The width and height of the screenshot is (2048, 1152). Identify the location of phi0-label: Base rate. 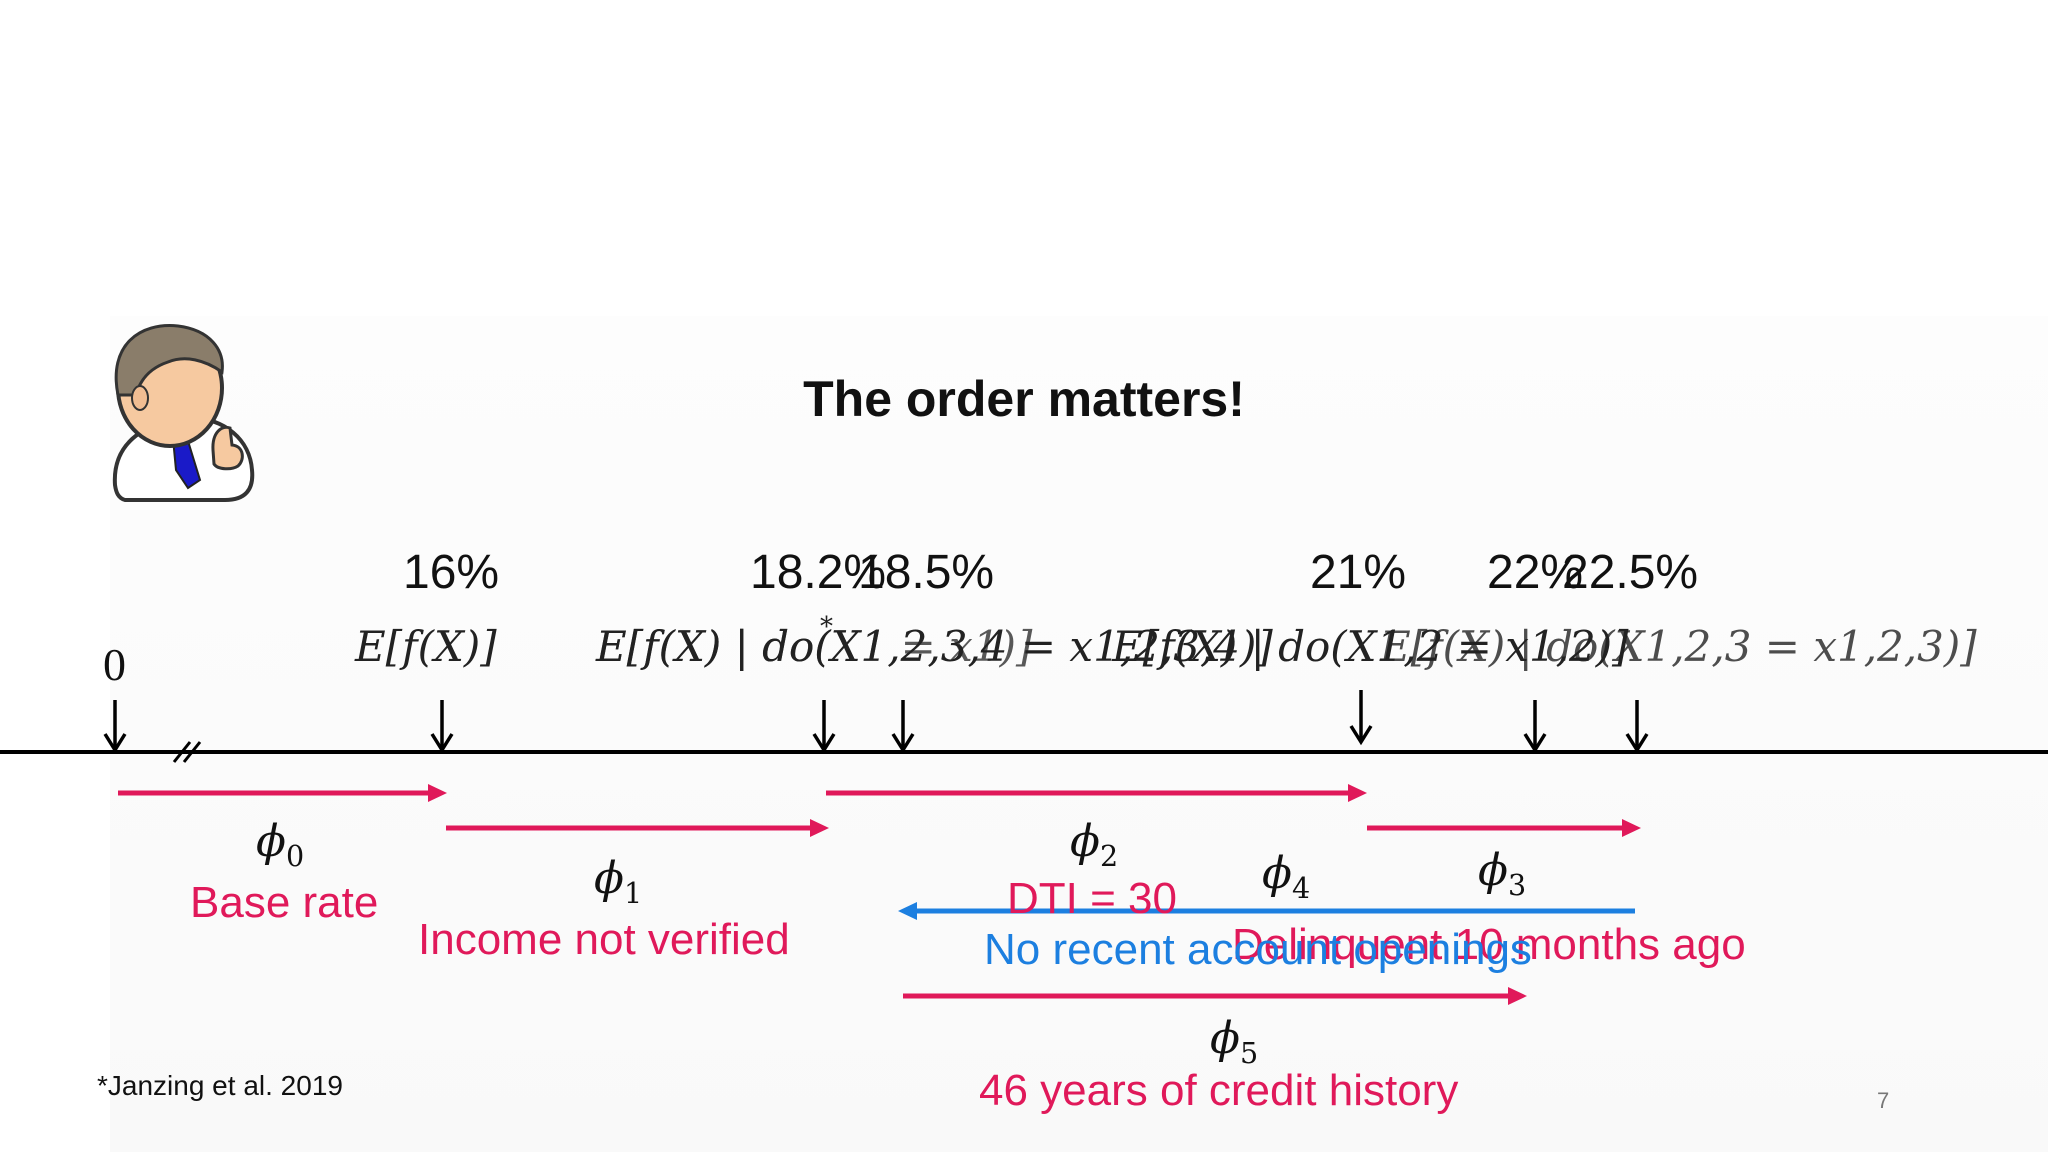
(284, 902).